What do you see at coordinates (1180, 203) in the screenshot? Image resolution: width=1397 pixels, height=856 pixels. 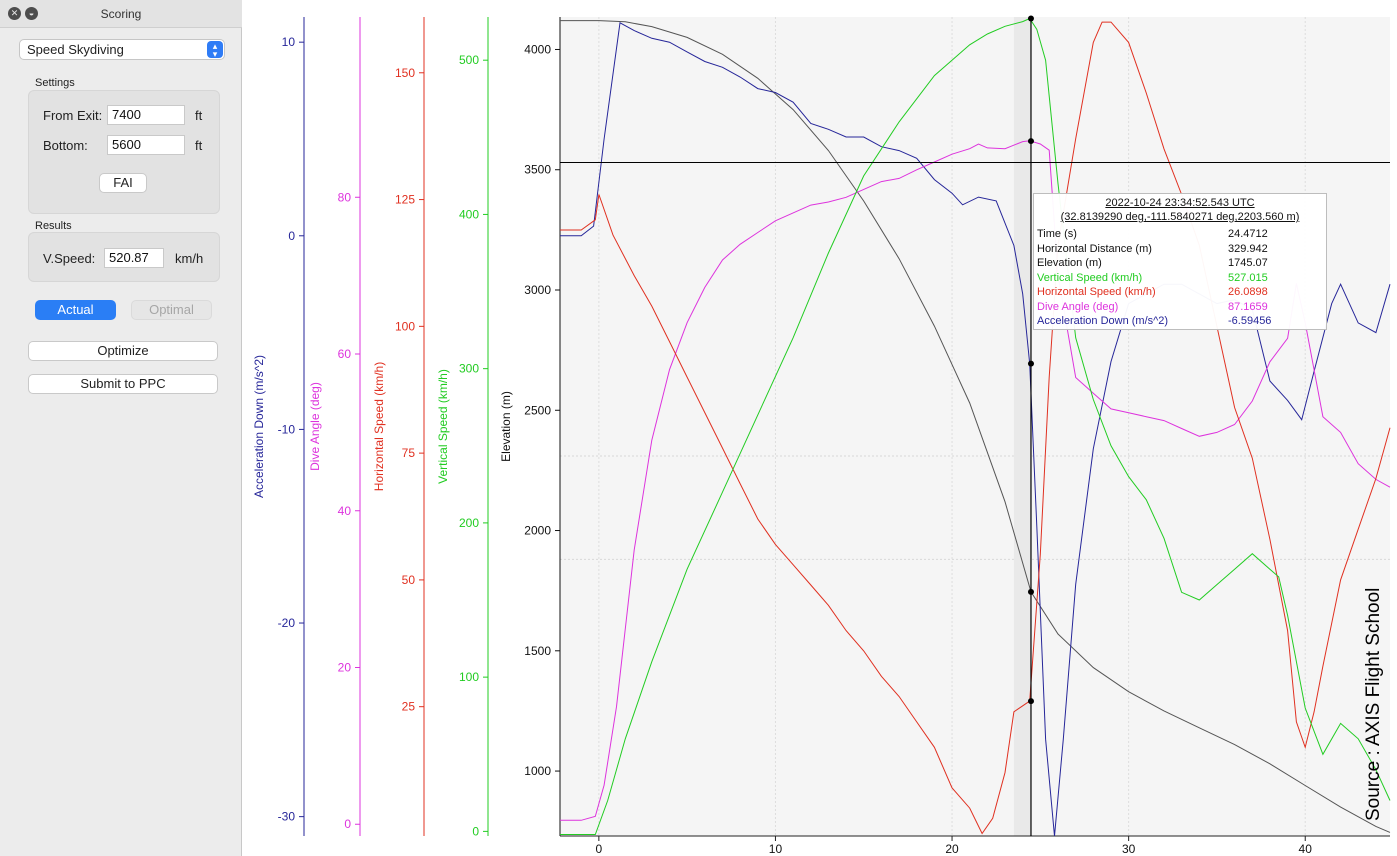 I see `tooltip-time: 2022-10-24 23:34:52.543 UTC` at bounding box center [1180, 203].